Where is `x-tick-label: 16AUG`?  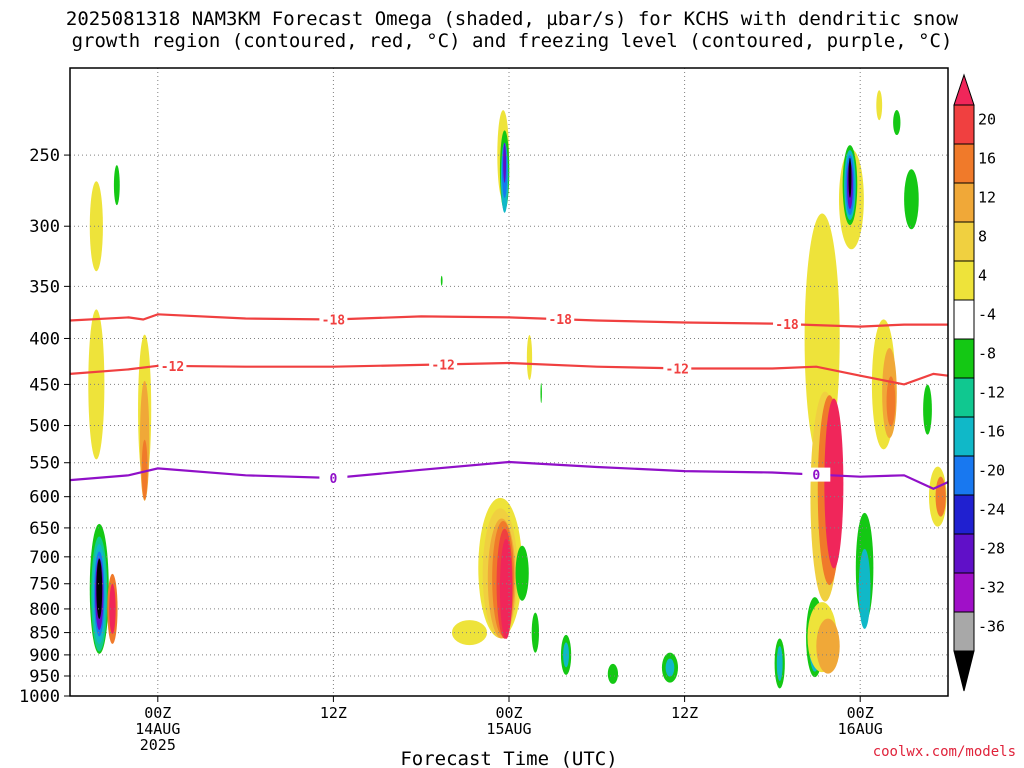
x-tick-label: 16AUG is located at coordinates (860, 729).